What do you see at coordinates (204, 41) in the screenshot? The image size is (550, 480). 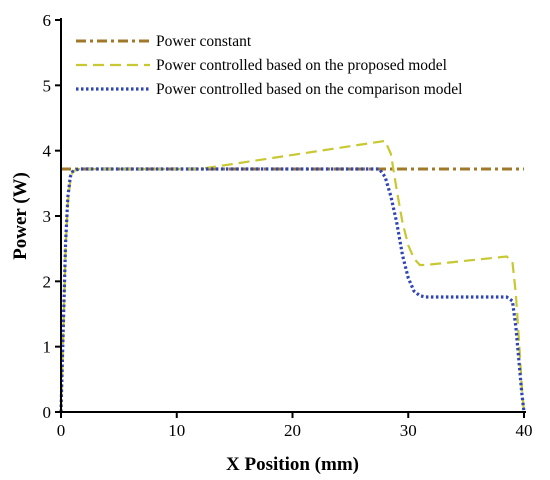 I see `legend-label: Power constant` at bounding box center [204, 41].